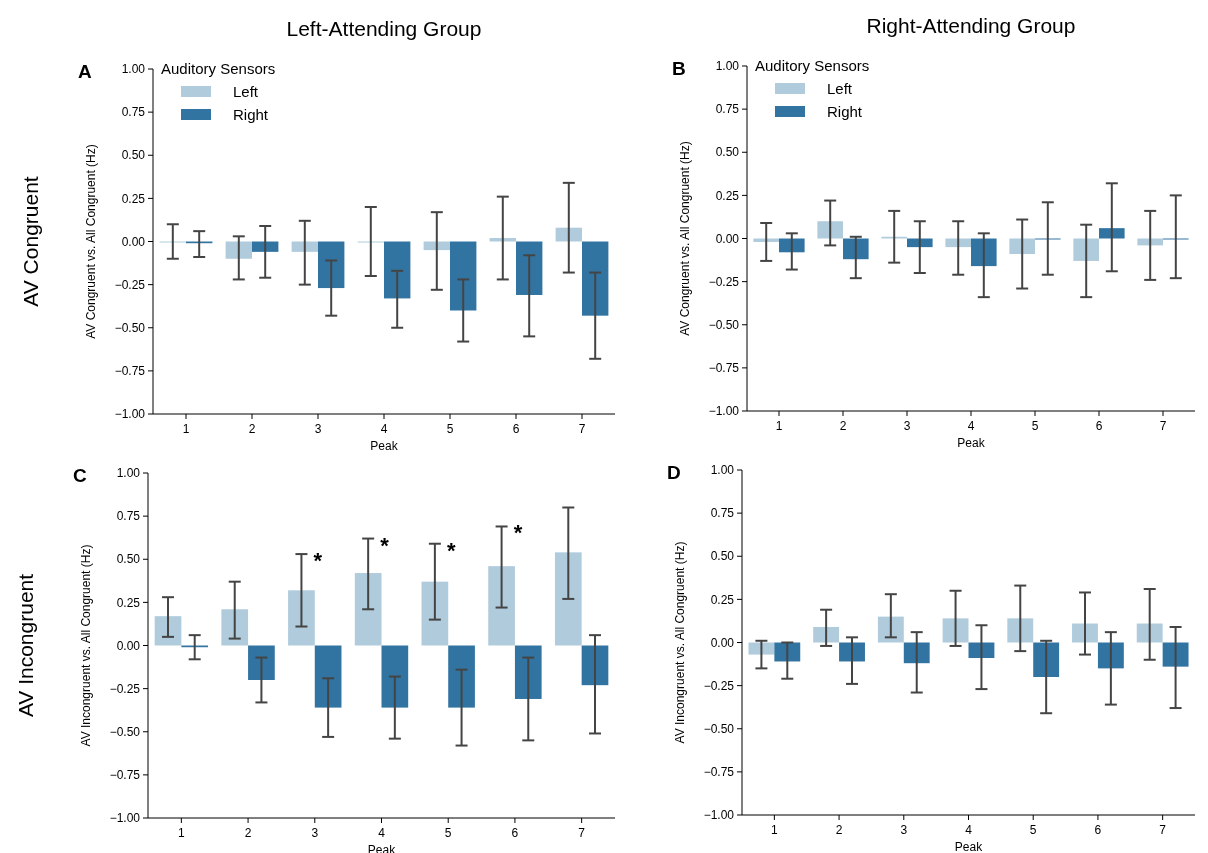  I want to click on text: AV Congruent, so click(30, 241).